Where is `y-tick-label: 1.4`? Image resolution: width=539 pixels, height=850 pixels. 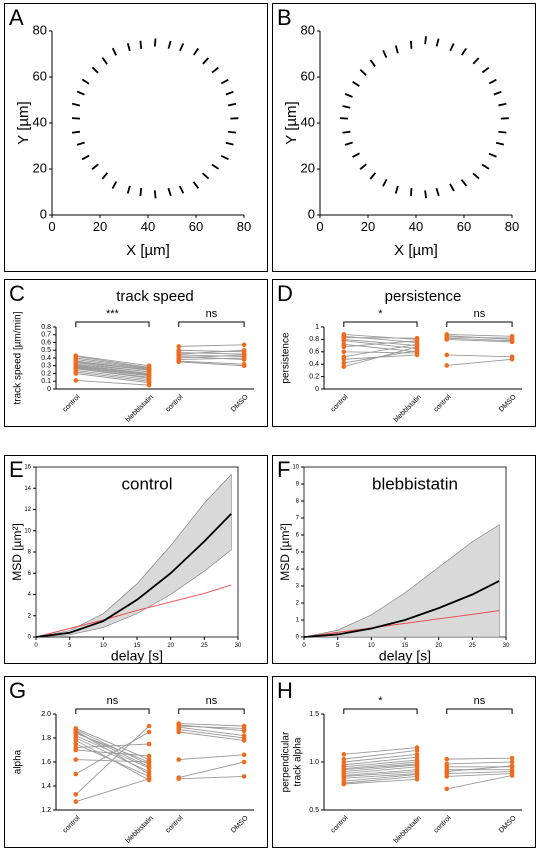
y-tick-label: 1.4 is located at coordinates (46, 786).